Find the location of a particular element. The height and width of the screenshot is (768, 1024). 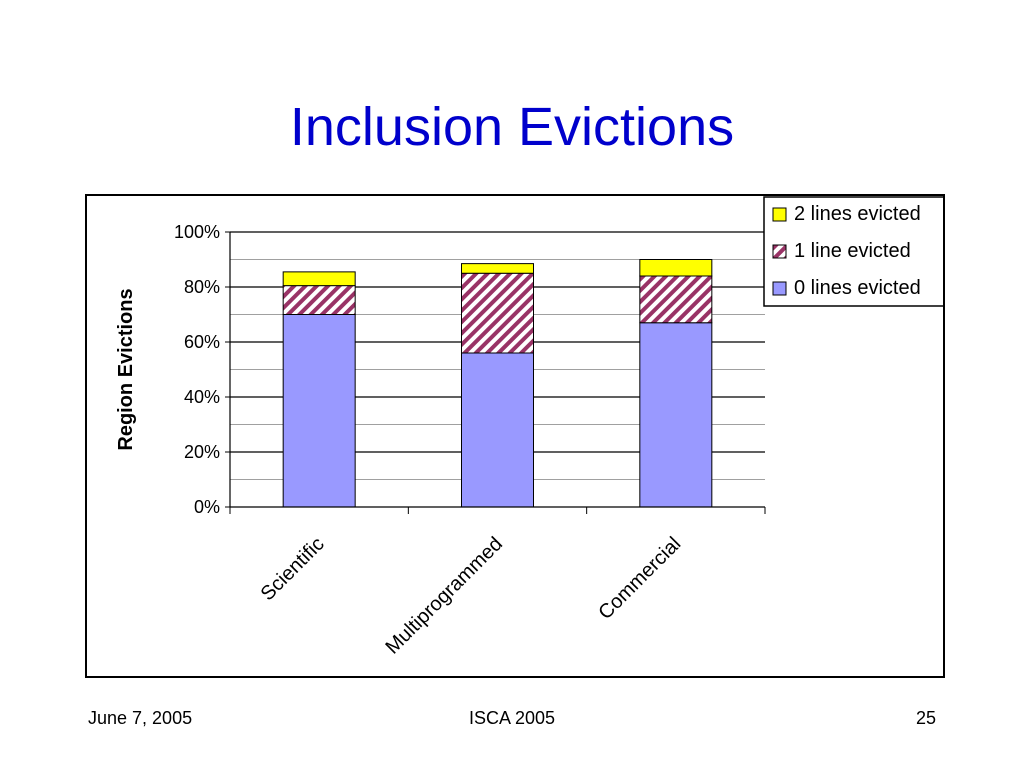

y-tick-label: 80% is located at coordinates (202, 287).